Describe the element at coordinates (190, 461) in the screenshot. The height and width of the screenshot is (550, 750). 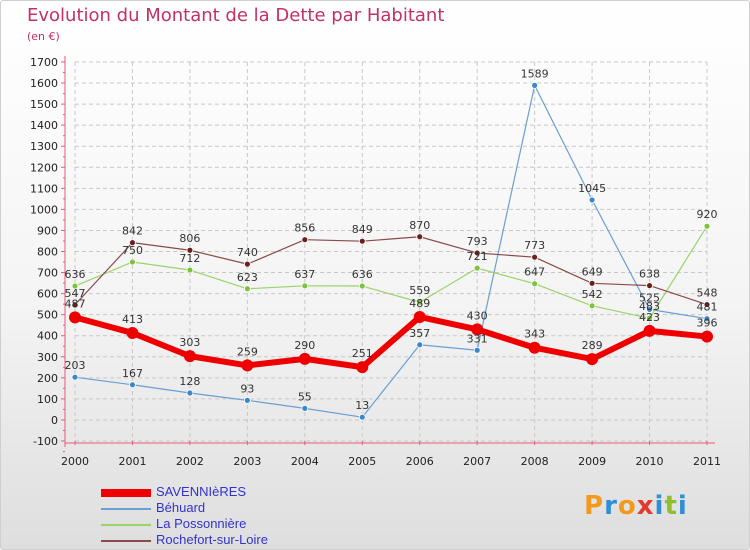
I see `x-tick-label: 2002` at that location.